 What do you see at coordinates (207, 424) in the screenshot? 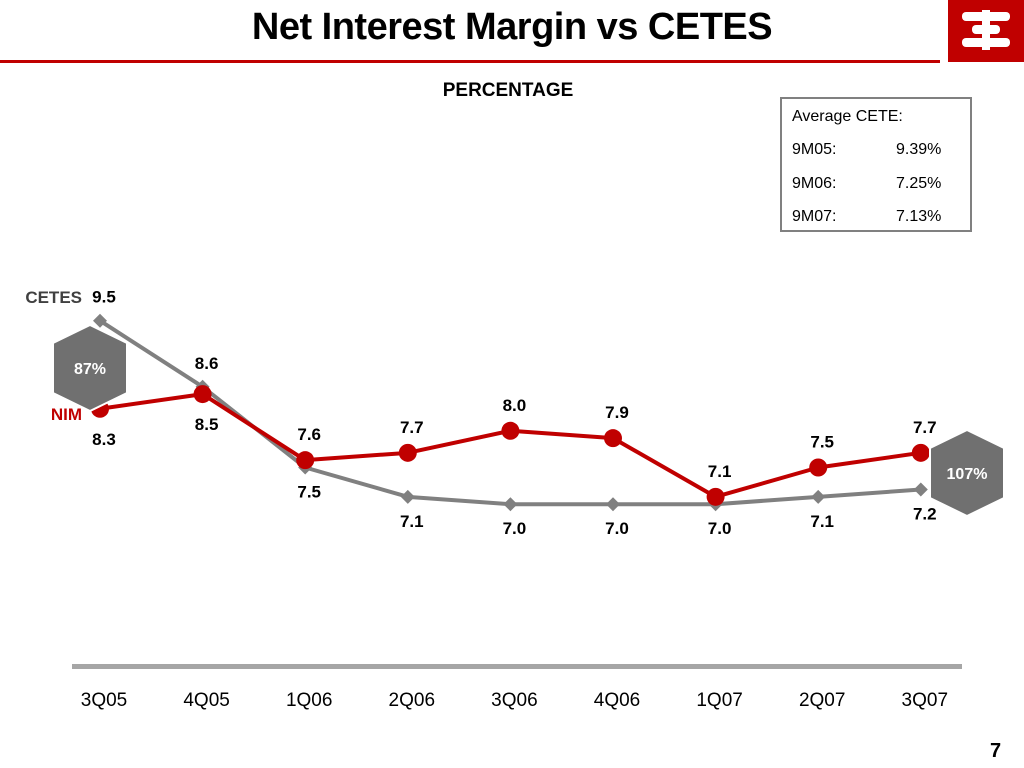
I see `nim-value-label: 8.5` at bounding box center [207, 424].